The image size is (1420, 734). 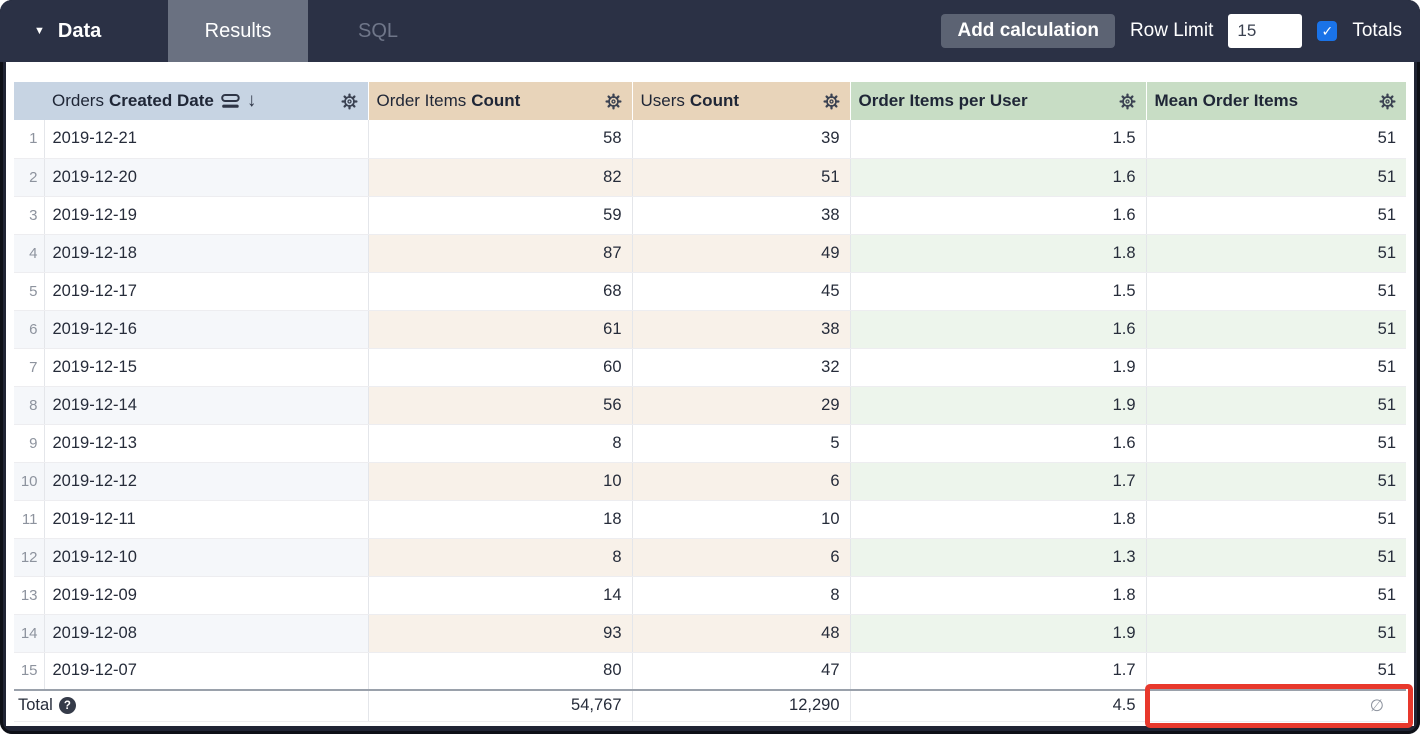 I want to click on cell-order-items-count: 10, so click(x=500, y=481).